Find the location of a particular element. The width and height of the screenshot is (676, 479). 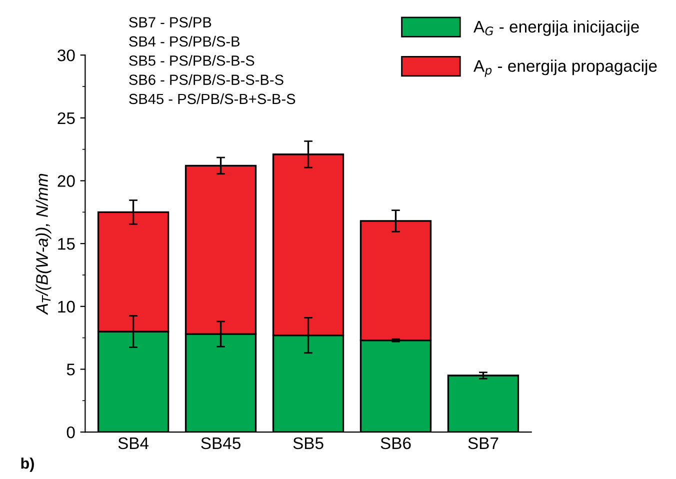

legend-label: A$_{p}$ - energija propagacije is located at coordinates (565, 68).